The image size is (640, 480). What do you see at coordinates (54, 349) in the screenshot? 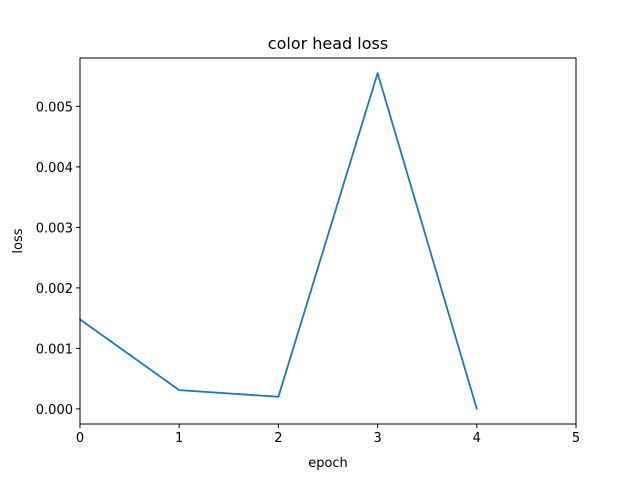
I see `y-tick-label: 0.001` at bounding box center [54, 349].